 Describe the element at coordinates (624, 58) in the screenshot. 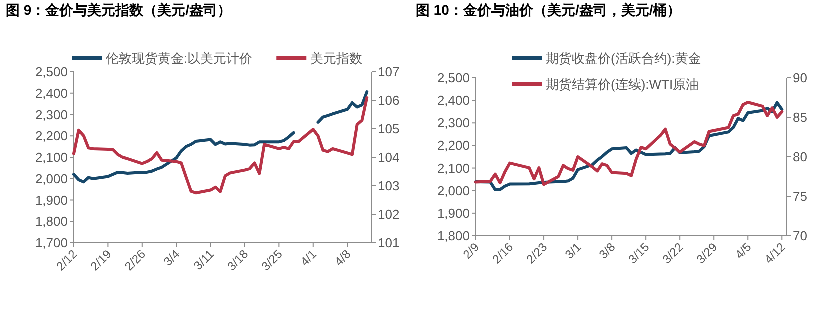

I see `legend-label: 期货收盘价(活跃合约):黄金` at that location.